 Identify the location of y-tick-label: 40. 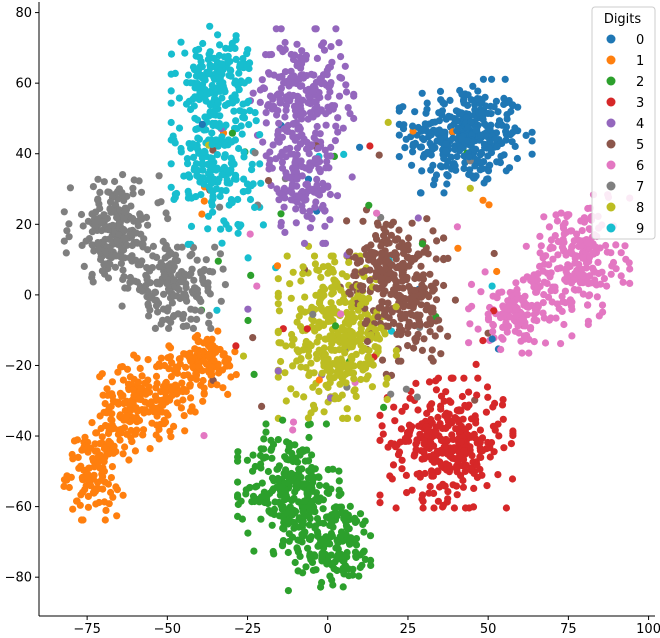
(23, 154).